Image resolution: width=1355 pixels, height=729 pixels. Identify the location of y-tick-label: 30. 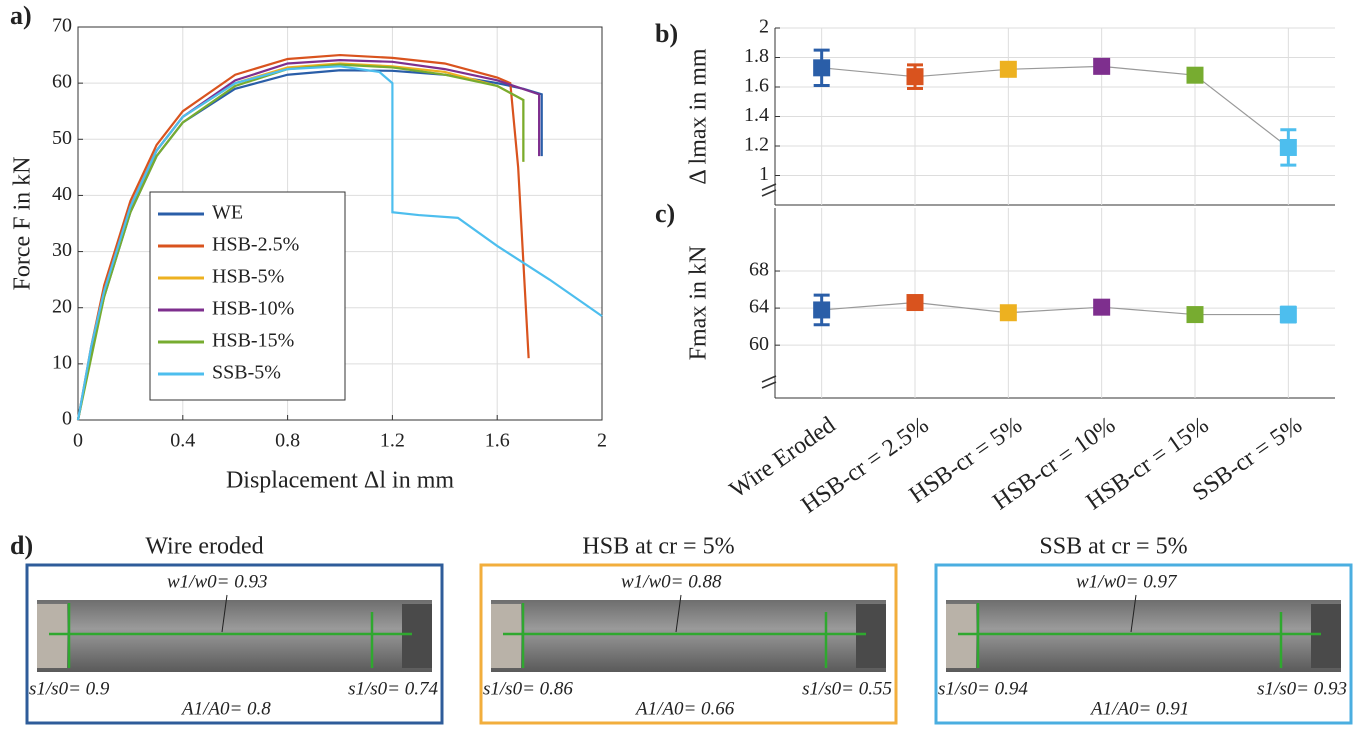
(62, 250).